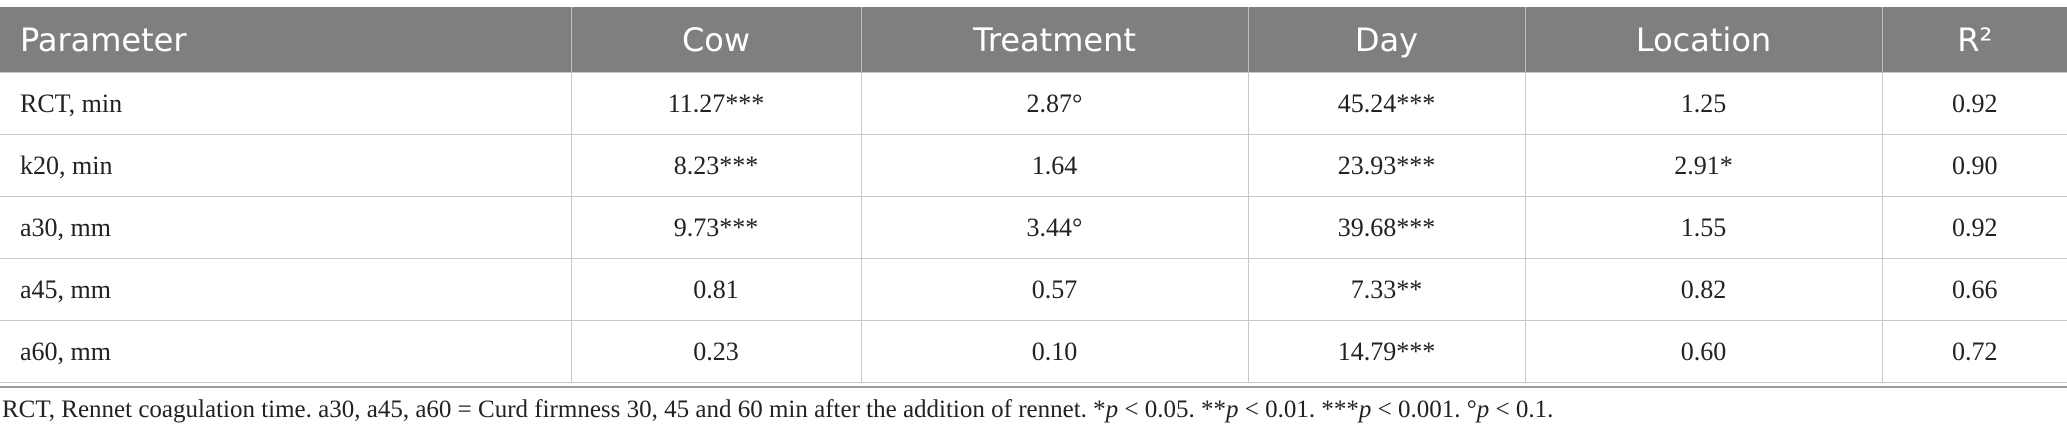 This screenshot has width=2067, height=439. What do you see at coordinates (1054, 40) in the screenshot?
I see `column-header: Treatment` at bounding box center [1054, 40].